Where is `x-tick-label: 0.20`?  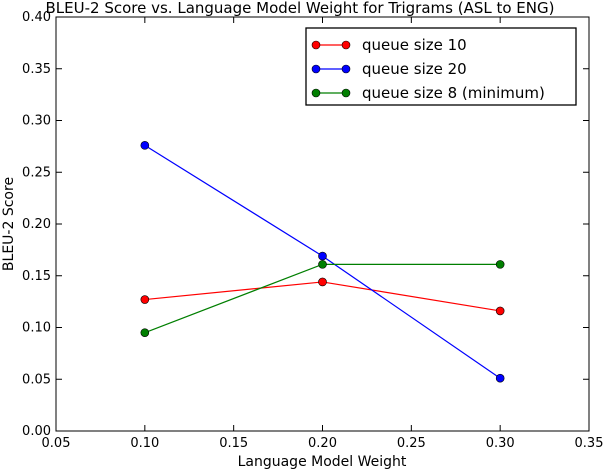 x-tick-label: 0.20 is located at coordinates (322, 443).